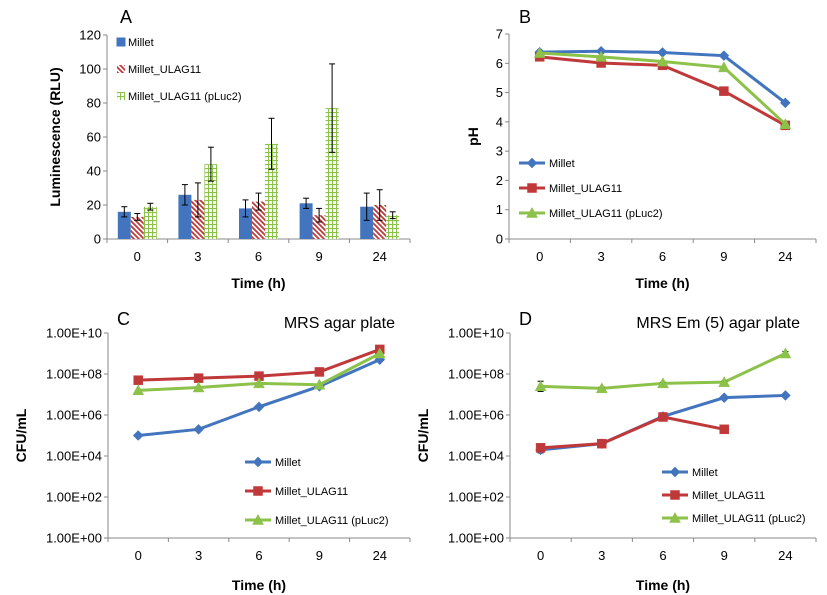 The width and height of the screenshot is (827, 595). I want to click on panel-title: MRS agar plate, so click(339, 323).